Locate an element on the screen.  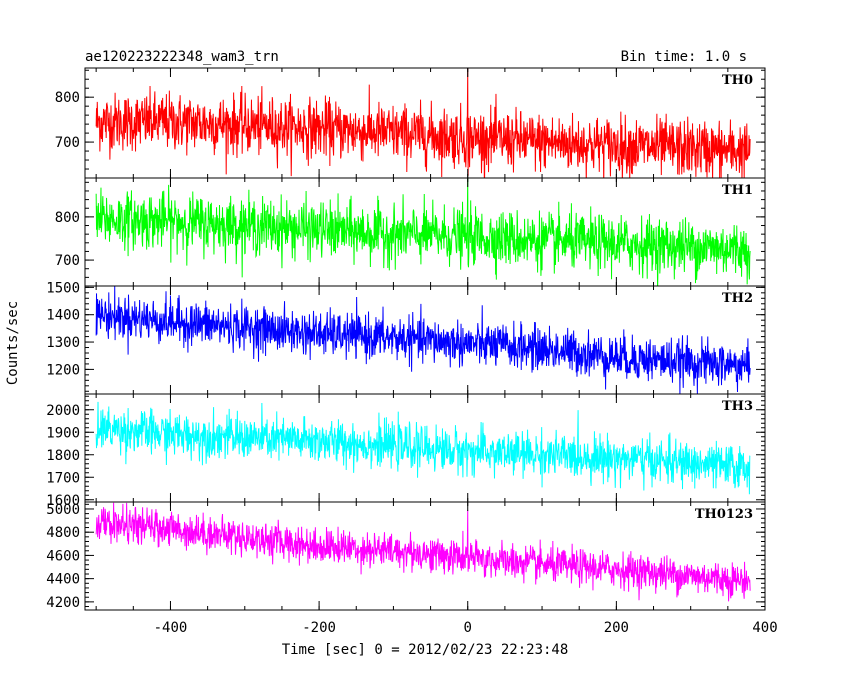
x-tick-label: 200 is located at coordinates (616, 628).